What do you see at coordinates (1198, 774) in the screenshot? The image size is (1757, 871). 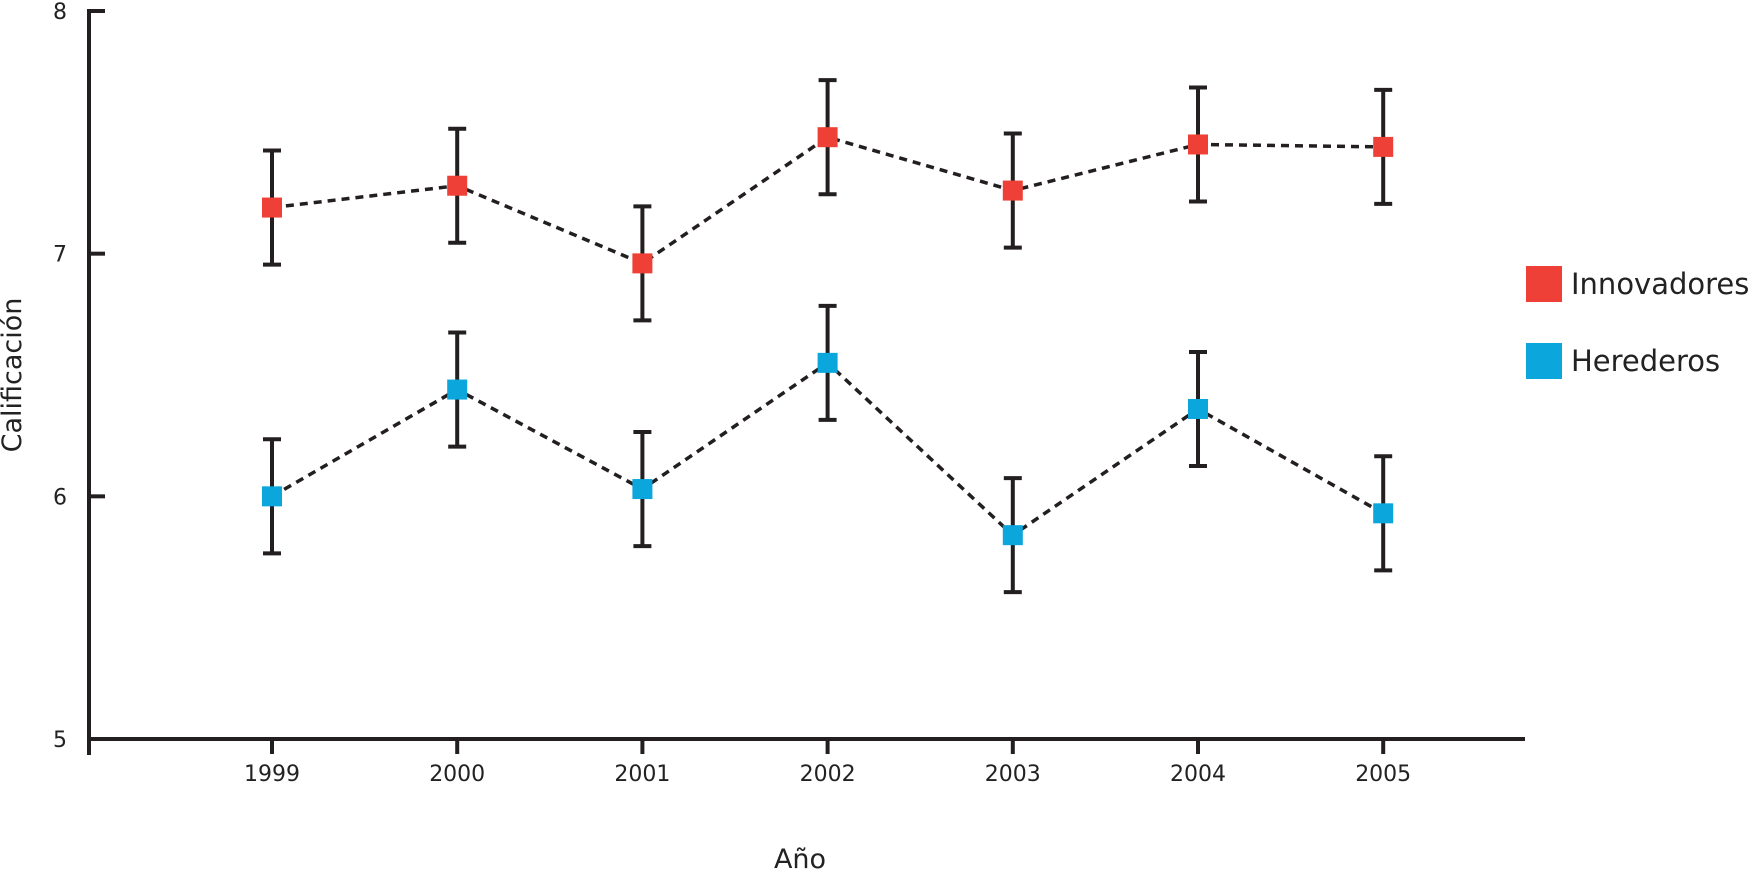 I see `x-tick-label: 2004` at bounding box center [1198, 774].